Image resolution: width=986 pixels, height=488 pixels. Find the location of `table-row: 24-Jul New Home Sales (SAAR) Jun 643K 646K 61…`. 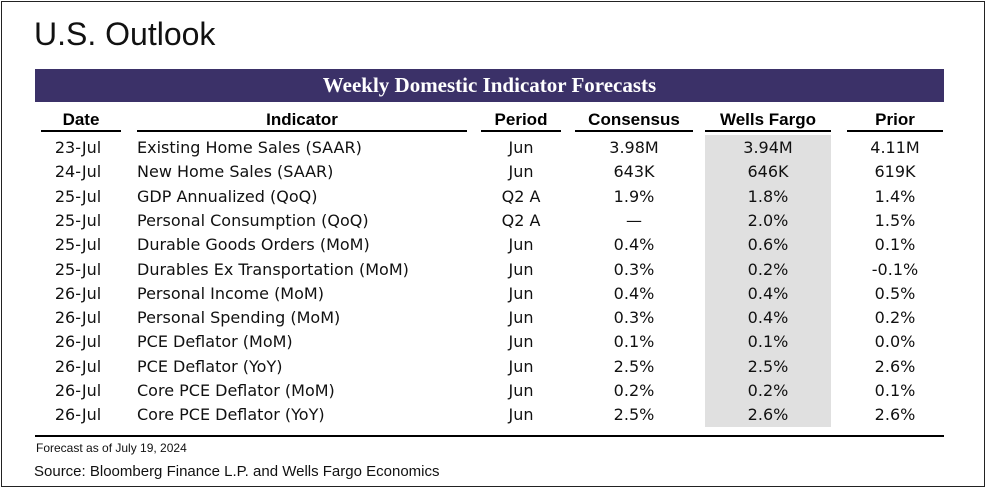

table-row: 24-Jul New Home Sales (SAAR) Jun 643K 646K 61… is located at coordinates (489, 172).